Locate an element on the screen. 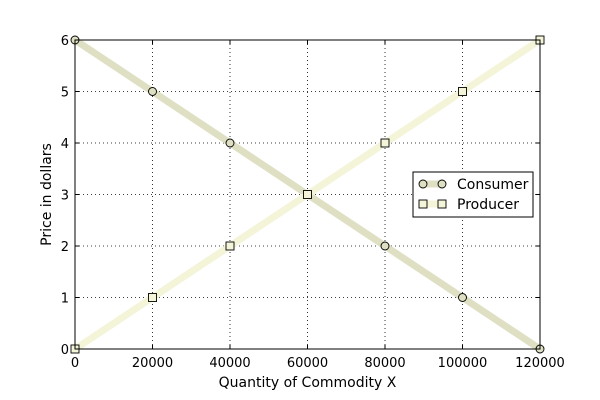 The image size is (600, 400). legend-entry-producer: Producer is located at coordinates (468, 205).